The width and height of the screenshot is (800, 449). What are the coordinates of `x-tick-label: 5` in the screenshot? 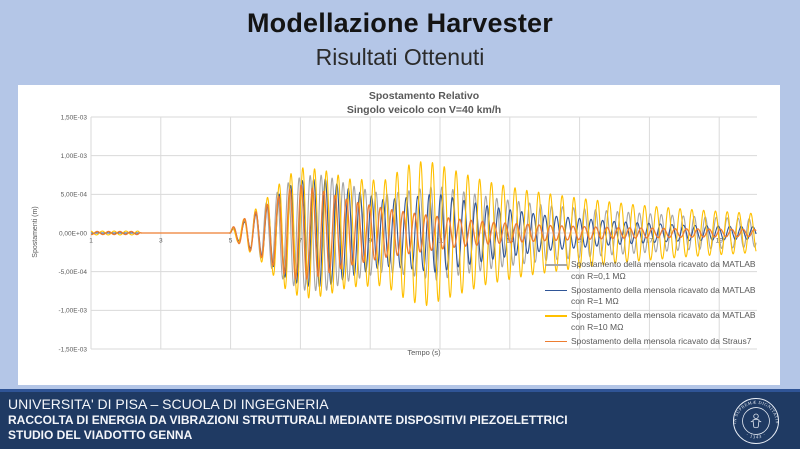 It's located at (231, 241).